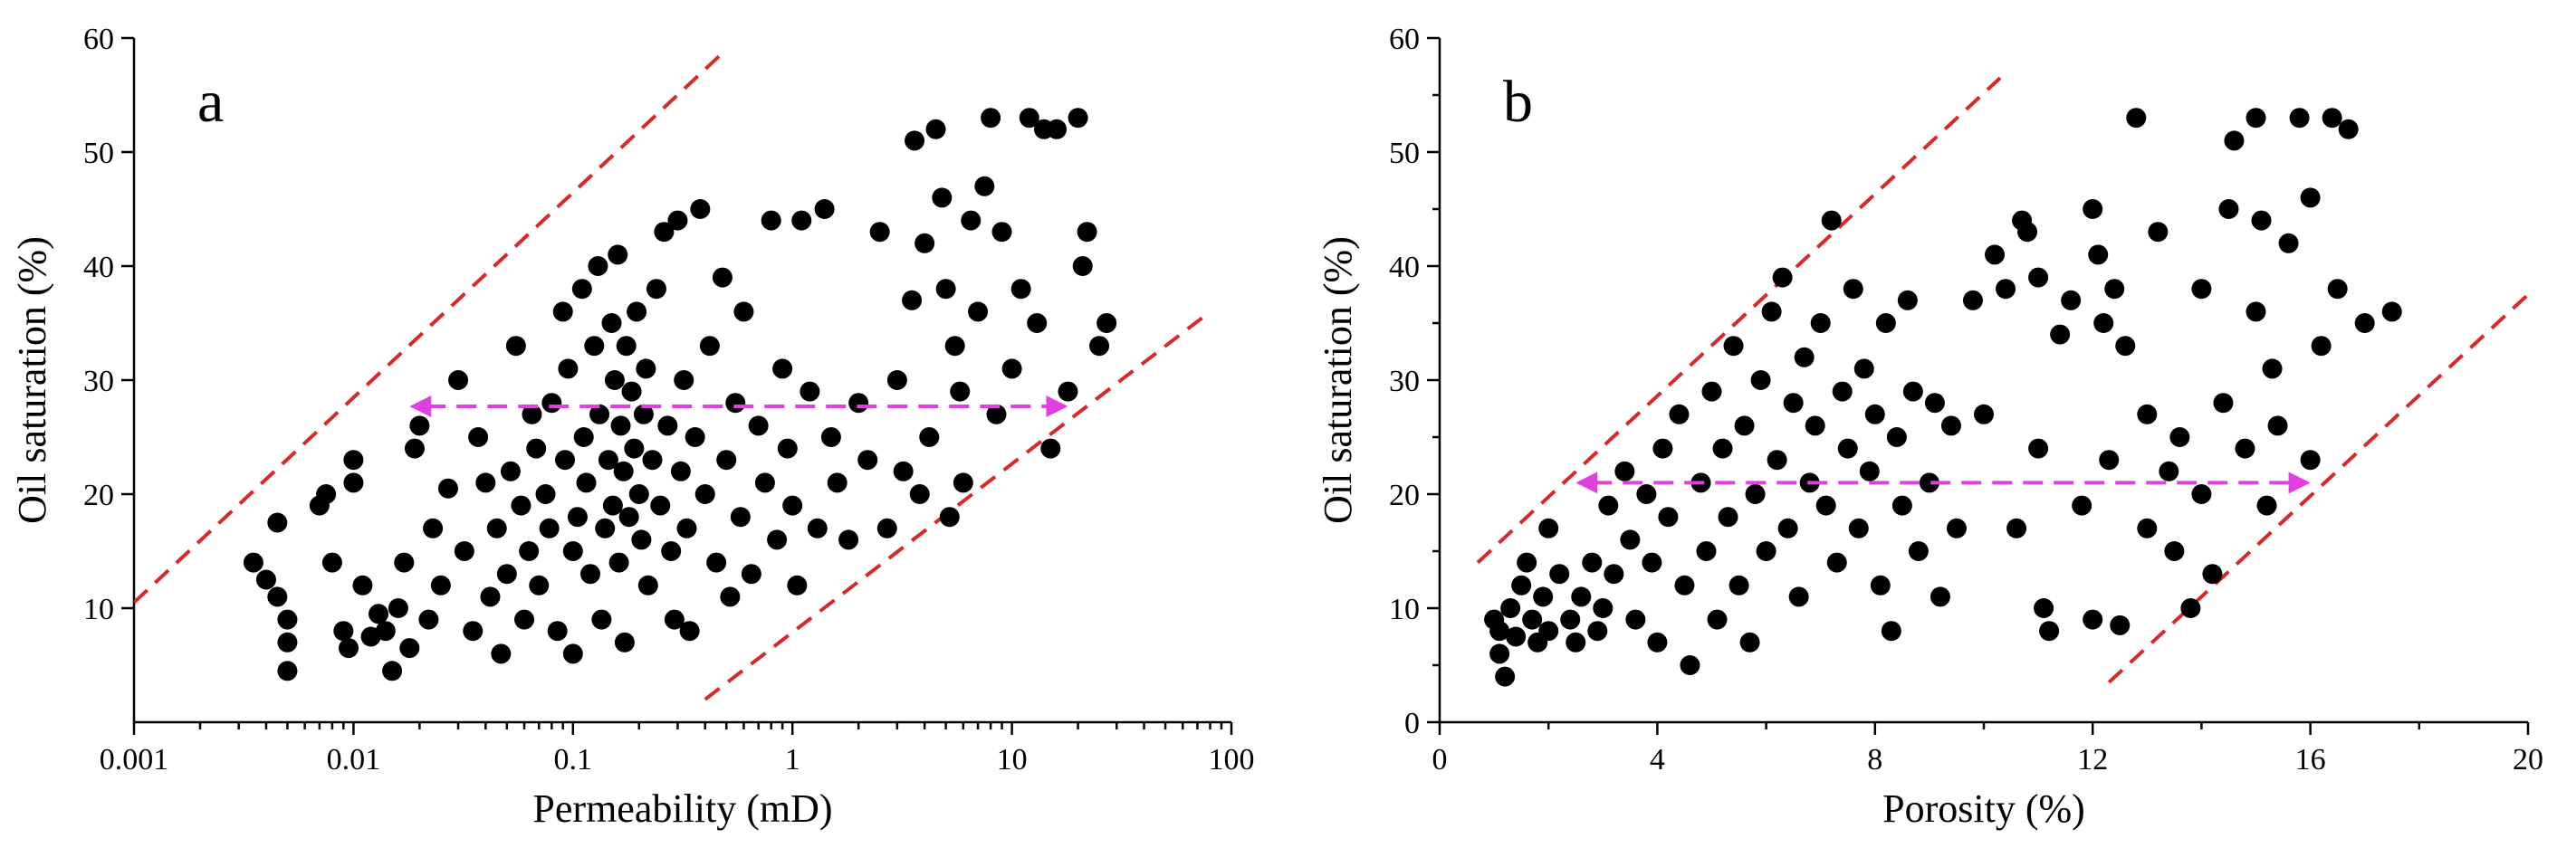 The width and height of the screenshot is (2576, 848). What do you see at coordinates (1657, 760) in the screenshot?
I see `panel-b-x-tick-label: 4` at bounding box center [1657, 760].